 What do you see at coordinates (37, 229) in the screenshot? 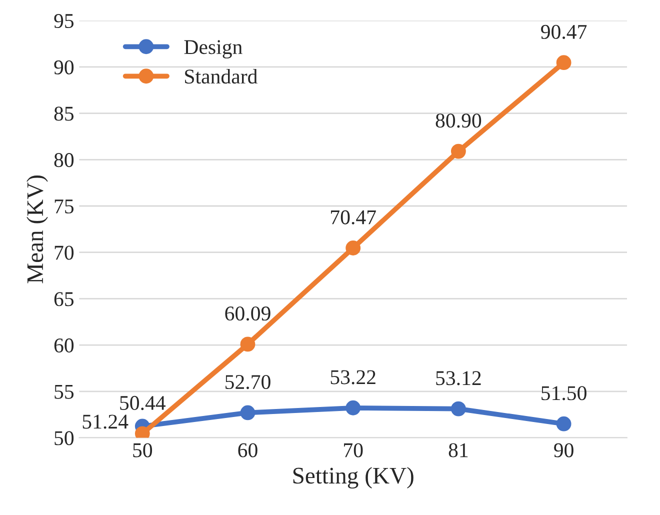
I see `y-axis-title: Mean (KV)` at bounding box center [37, 229].